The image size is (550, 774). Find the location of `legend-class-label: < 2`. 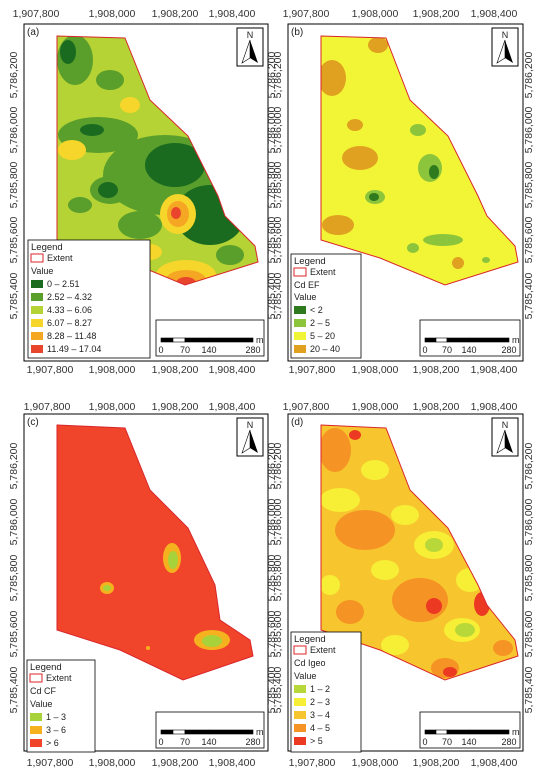

legend-class-label: < 2 is located at coordinates (316, 310).